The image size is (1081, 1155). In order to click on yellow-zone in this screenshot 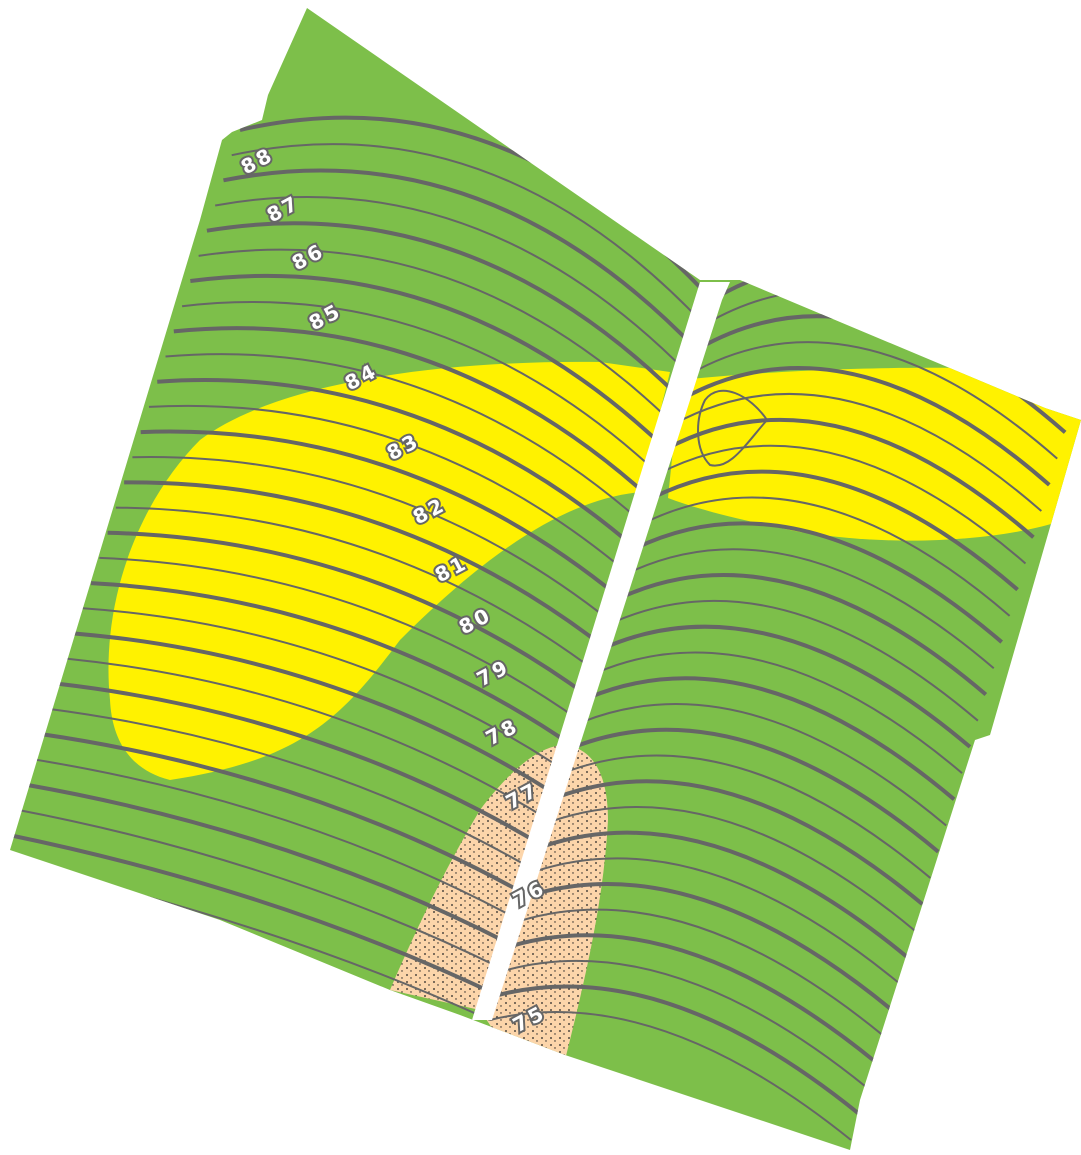, I will do `click(874, 454)`.